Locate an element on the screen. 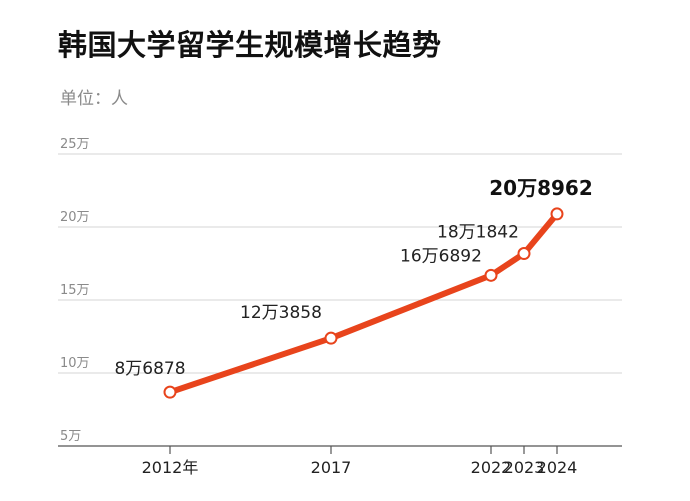  data-label: 20万8962 is located at coordinates (541, 188).